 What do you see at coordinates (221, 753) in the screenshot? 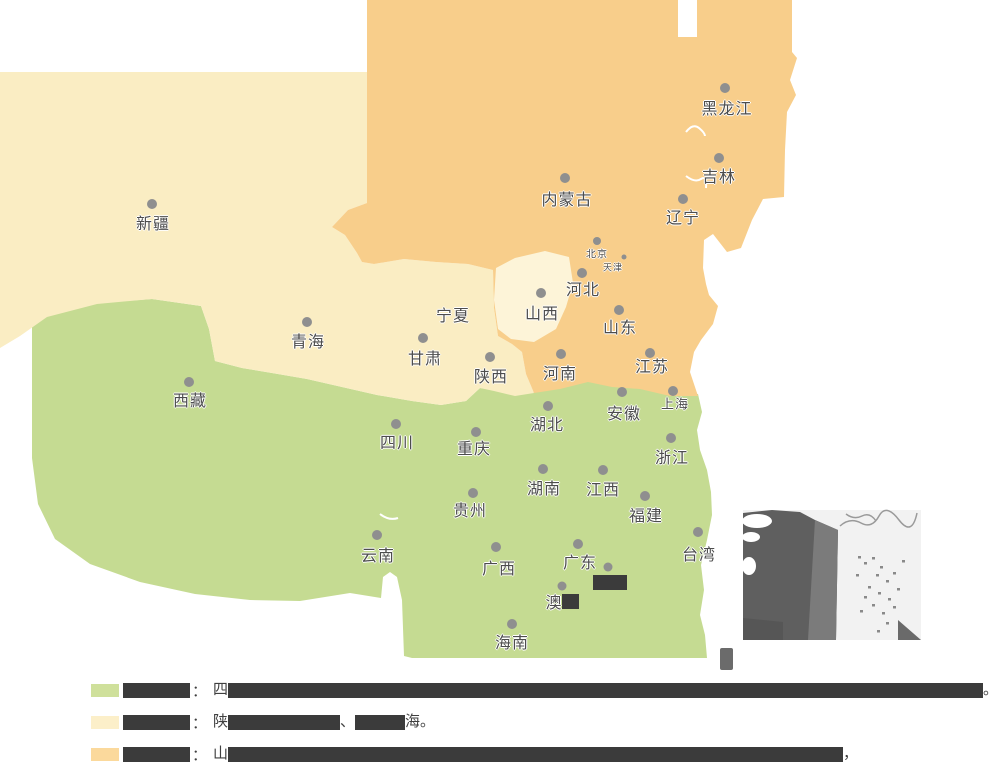
I see `legend-text-fragment: 山` at bounding box center [221, 753].